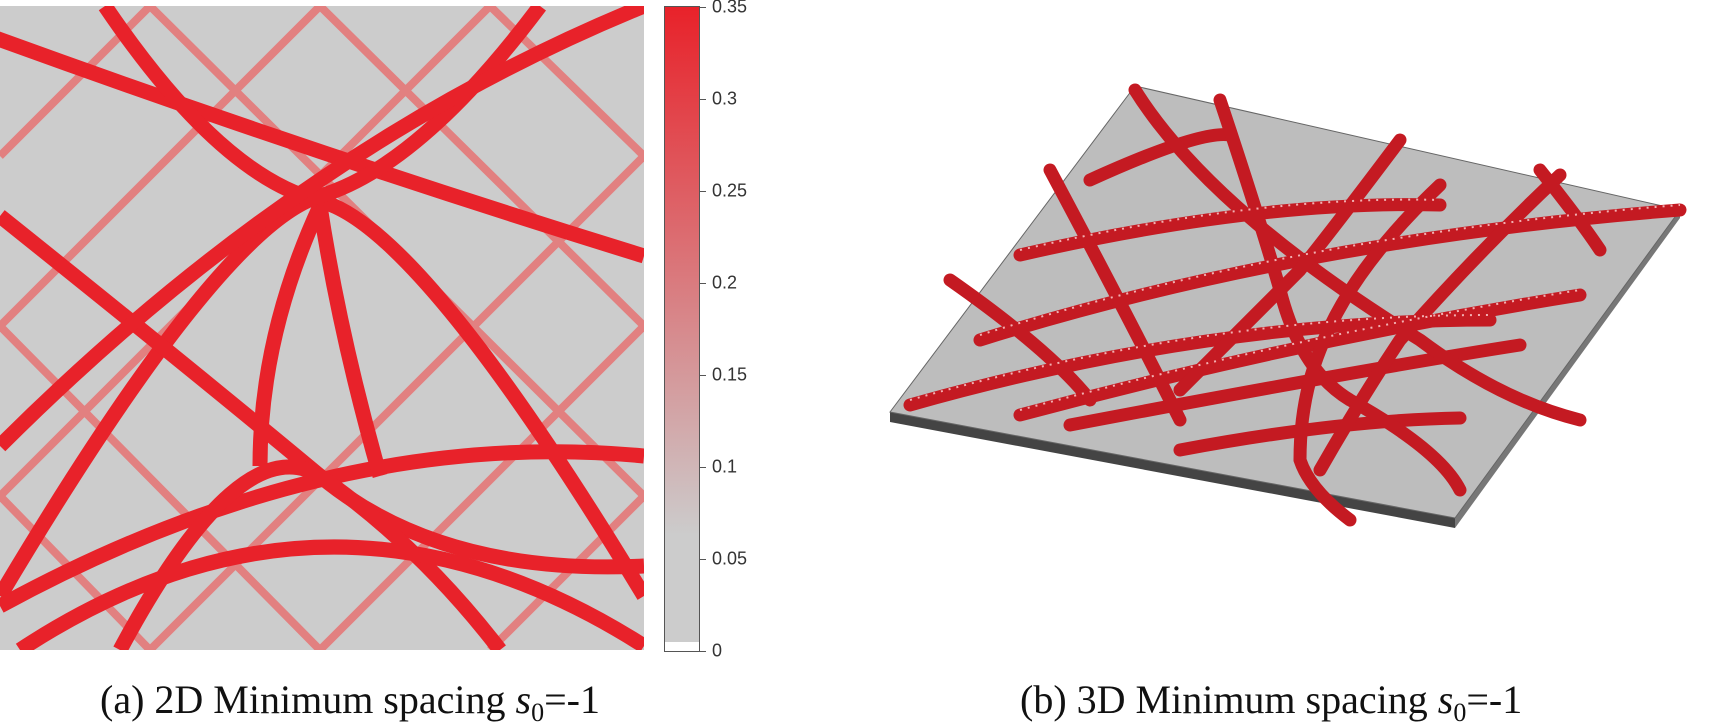  What do you see at coordinates (730, 190) in the screenshot?
I see `colorbar-tick-label: 0.25` at bounding box center [730, 190].